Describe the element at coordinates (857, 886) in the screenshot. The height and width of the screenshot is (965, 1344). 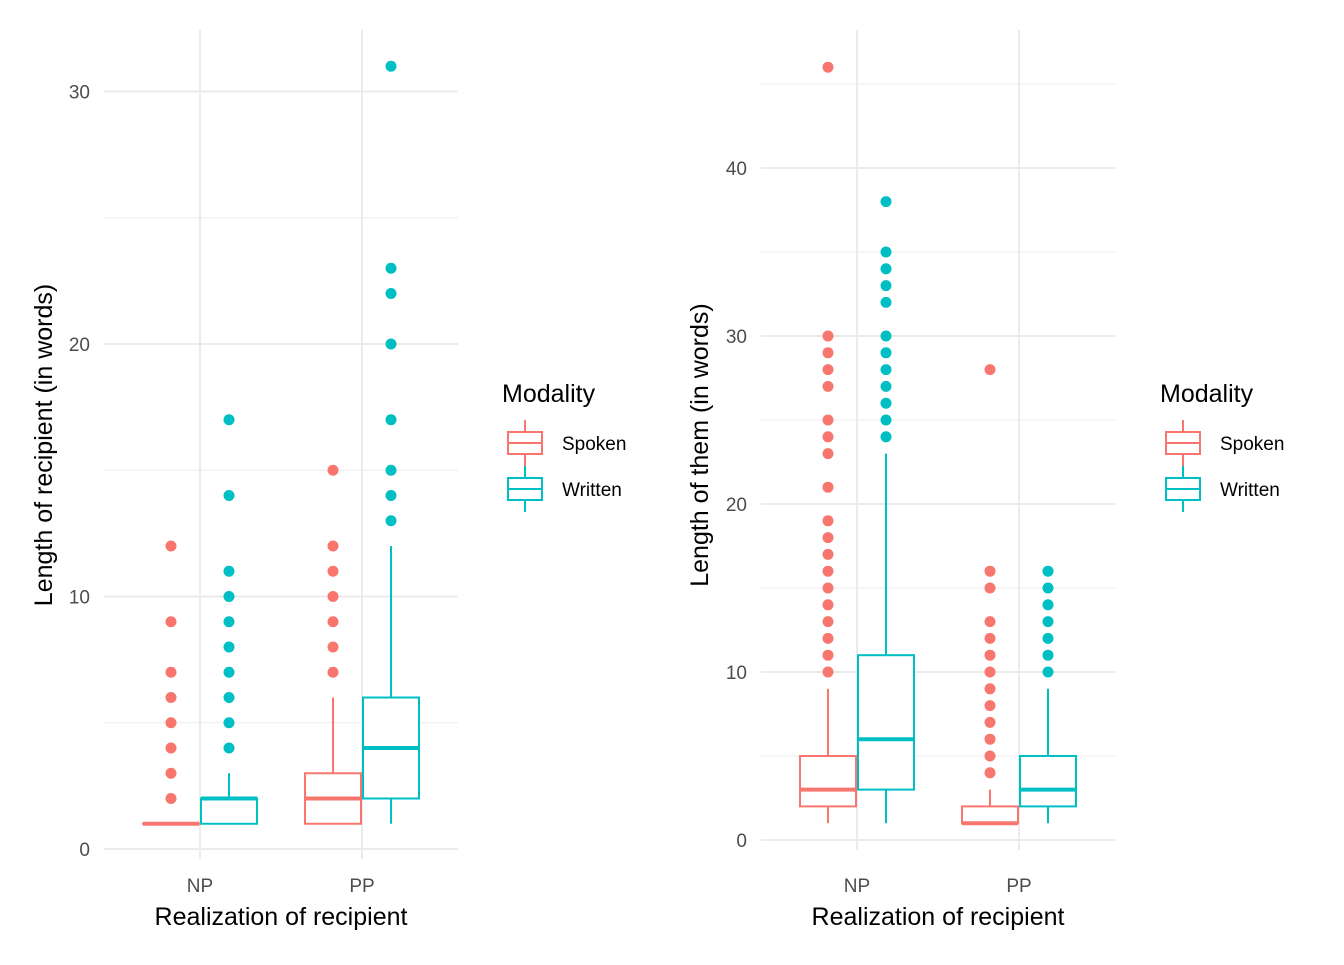
I see `x-tick-label: NP` at that location.